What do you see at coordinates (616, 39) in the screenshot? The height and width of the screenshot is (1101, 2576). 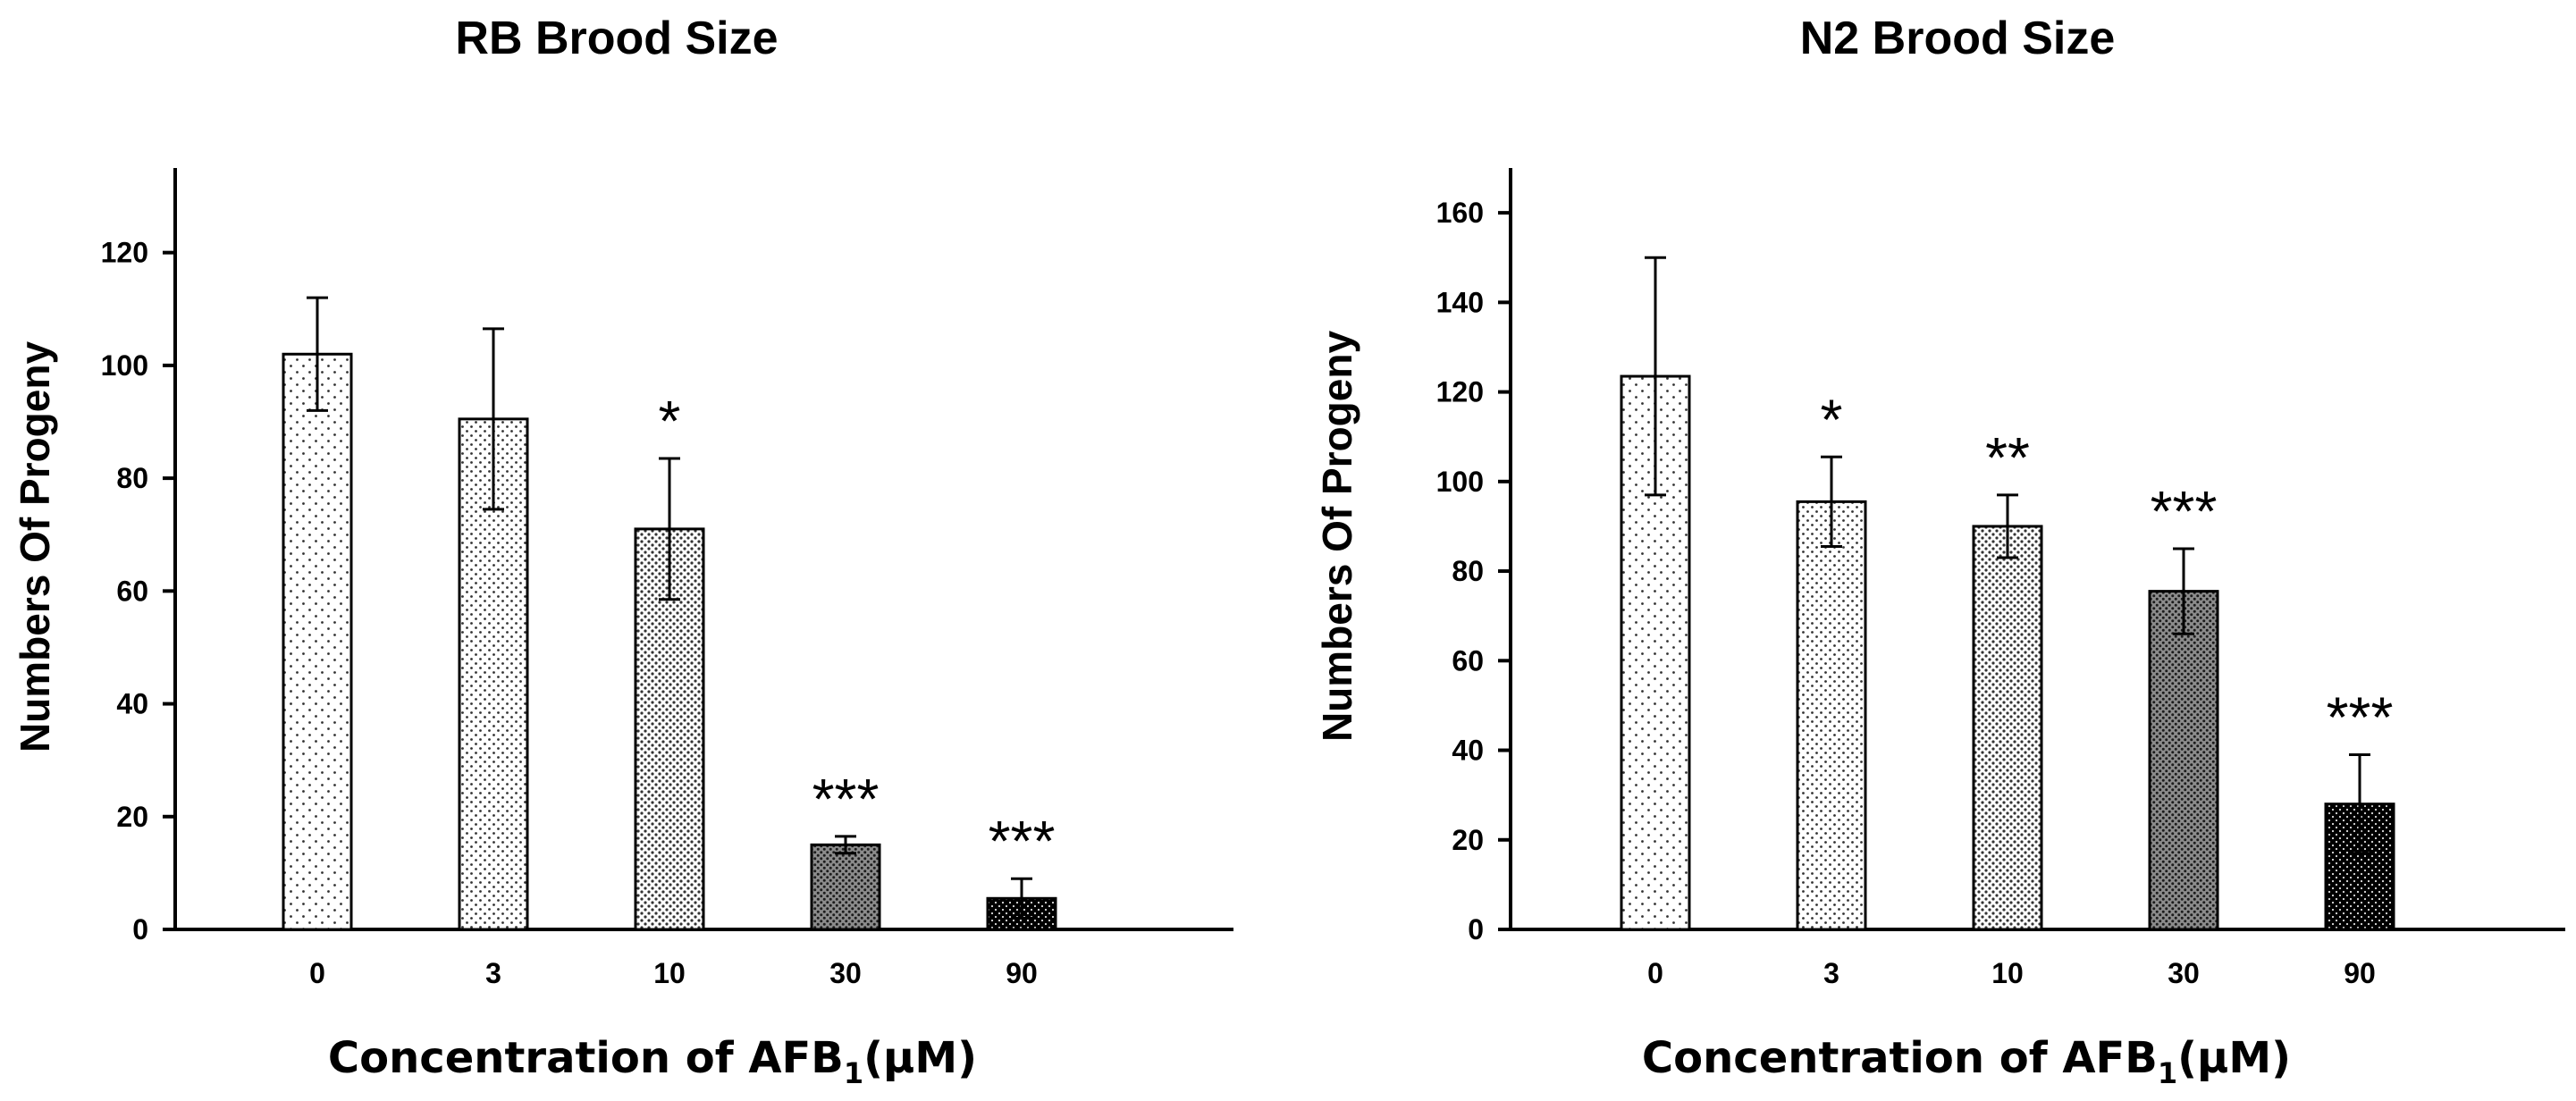 I see `chart-title: RB Brood Size` at bounding box center [616, 39].